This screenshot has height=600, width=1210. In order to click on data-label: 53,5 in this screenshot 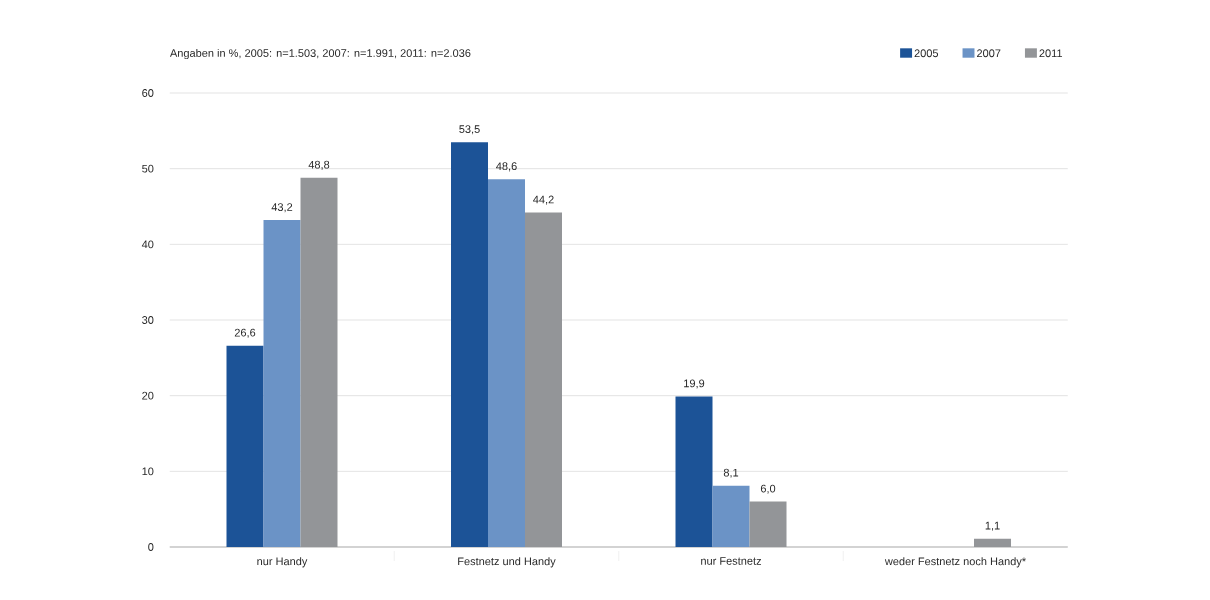, I will do `click(469, 130)`.